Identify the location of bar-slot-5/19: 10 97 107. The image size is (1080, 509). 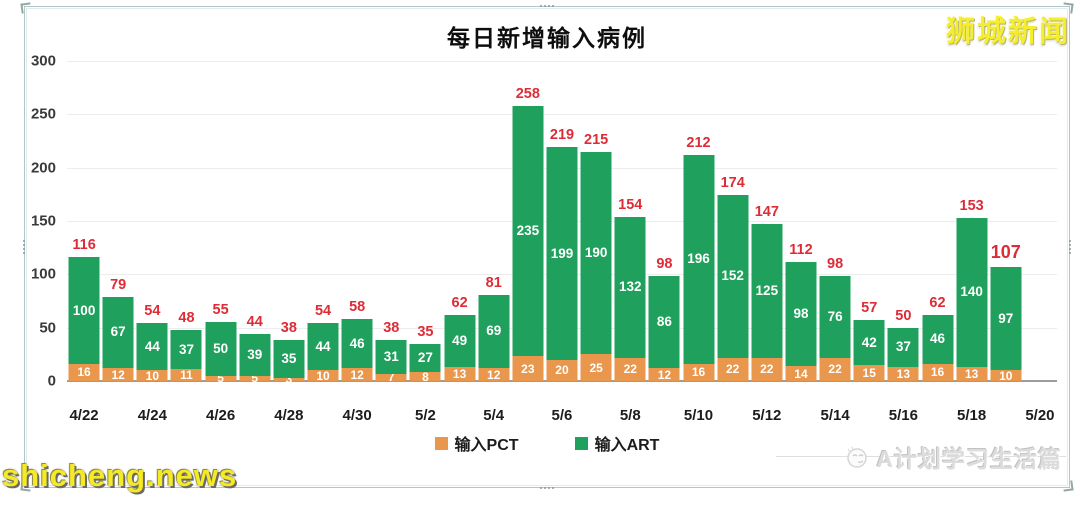
(1006, 221).